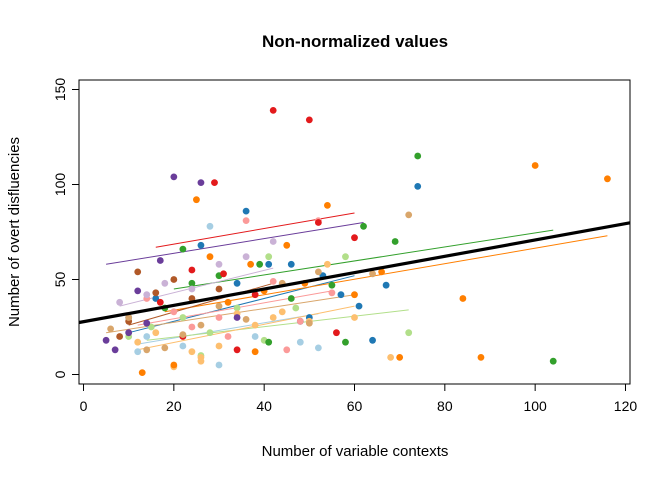  Describe the element at coordinates (60, 90) in the screenshot. I see `y-tick-label: 150` at that location.